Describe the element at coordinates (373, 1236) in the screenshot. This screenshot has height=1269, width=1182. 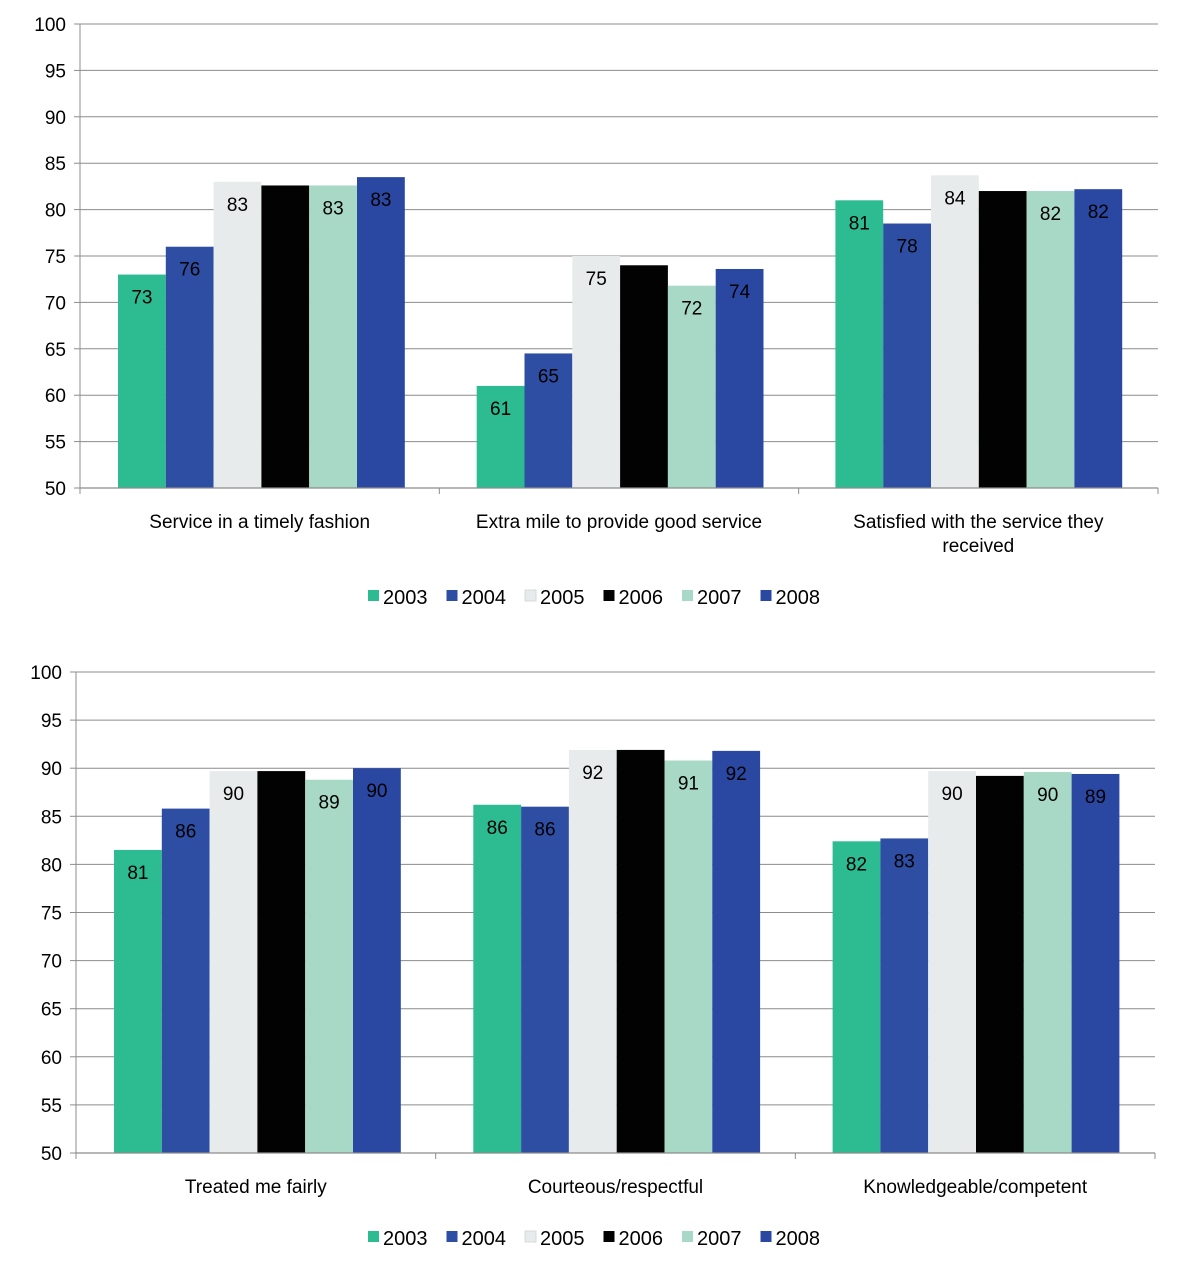
I see `legend-swatch-2003` at that location.